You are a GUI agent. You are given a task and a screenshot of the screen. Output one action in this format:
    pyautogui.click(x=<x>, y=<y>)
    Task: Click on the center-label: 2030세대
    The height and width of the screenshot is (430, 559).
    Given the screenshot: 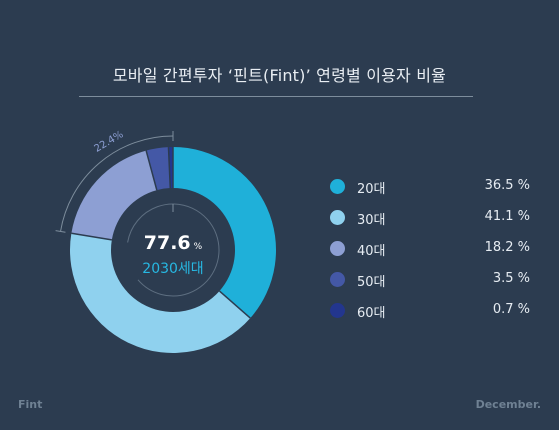 What is the action you would take?
    pyautogui.click(x=173, y=269)
    